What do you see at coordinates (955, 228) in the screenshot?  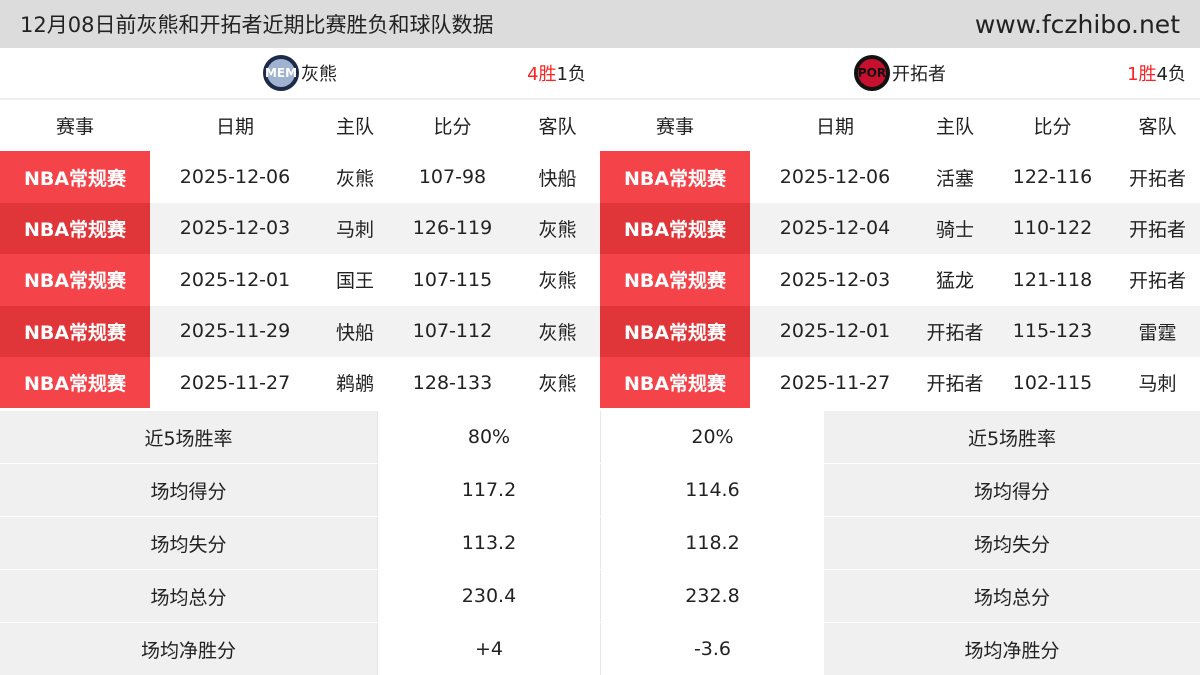 I see `home-team-cell: 骑士` at bounding box center [955, 228].